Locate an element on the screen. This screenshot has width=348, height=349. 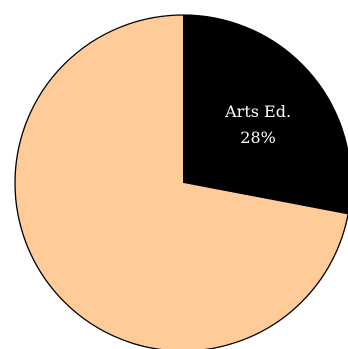
slice-label: Arts Ed. is located at coordinates (257, 111).